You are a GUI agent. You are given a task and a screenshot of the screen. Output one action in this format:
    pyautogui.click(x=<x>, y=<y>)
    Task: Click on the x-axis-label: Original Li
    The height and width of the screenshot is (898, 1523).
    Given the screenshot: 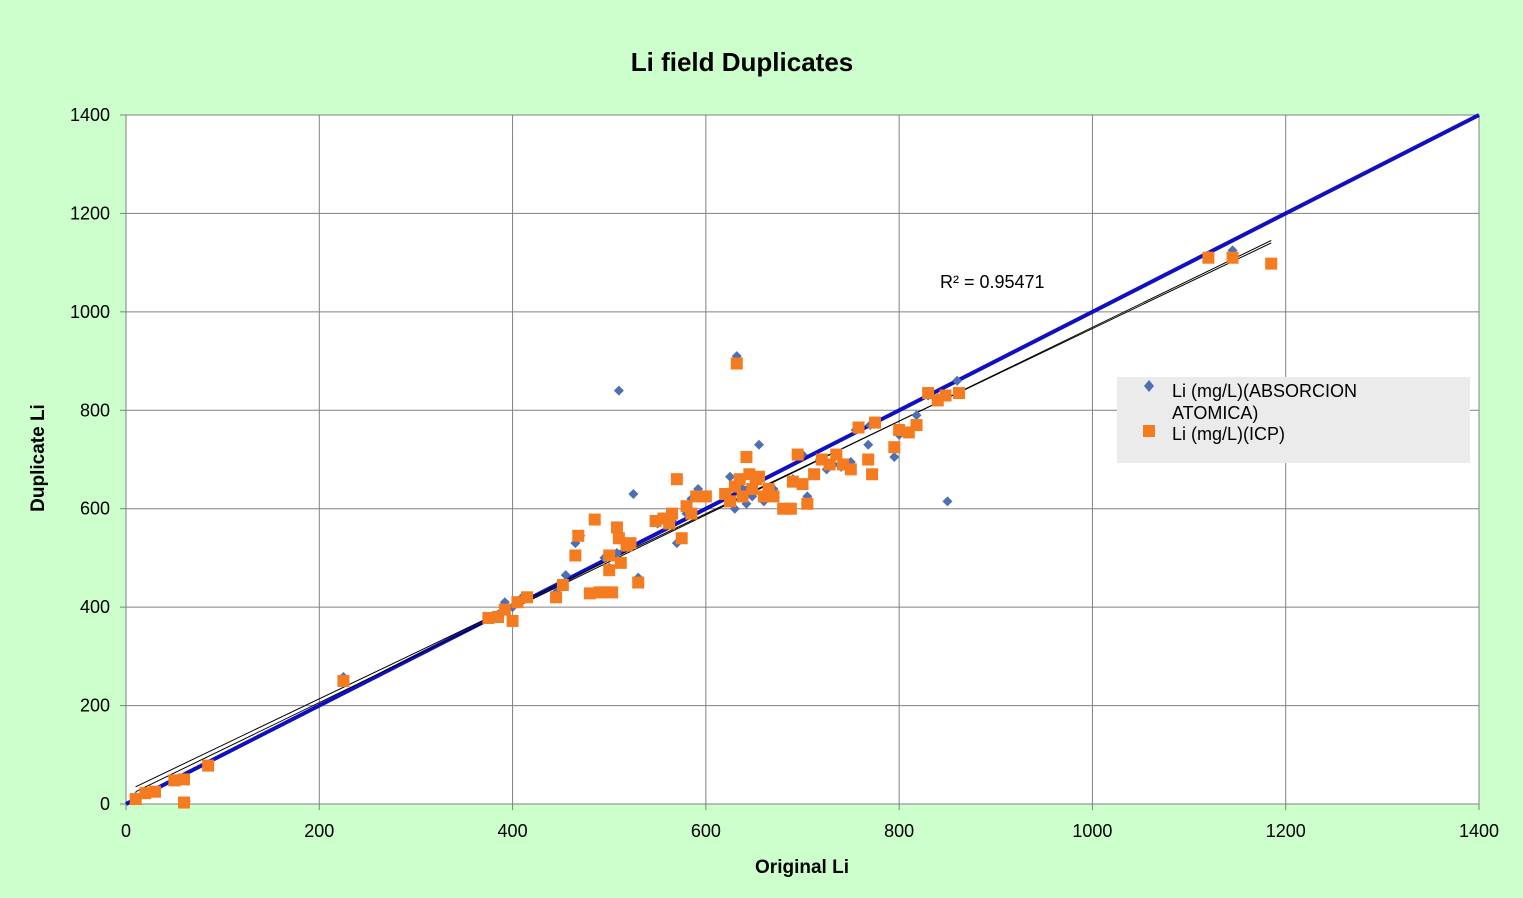 What is the action you would take?
    pyautogui.click(x=802, y=867)
    